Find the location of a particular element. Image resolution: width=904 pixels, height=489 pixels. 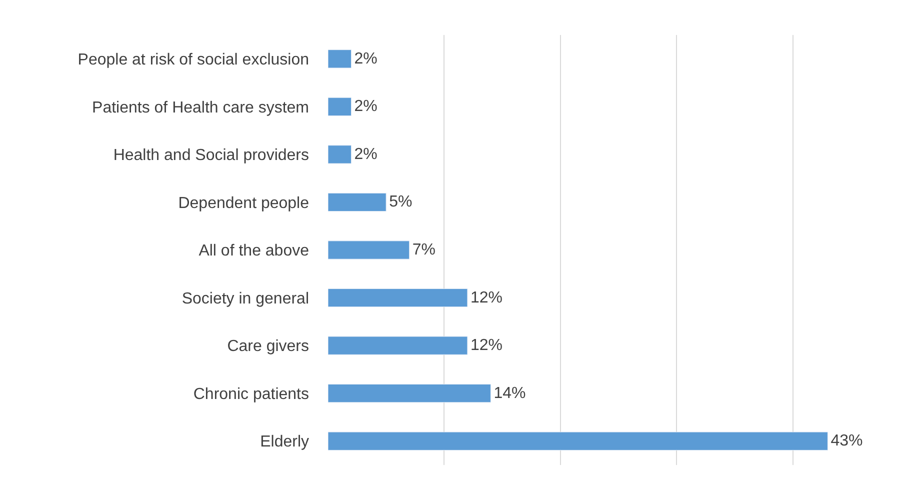

y-tick-label: Patients of Health care system is located at coordinates (200, 107).